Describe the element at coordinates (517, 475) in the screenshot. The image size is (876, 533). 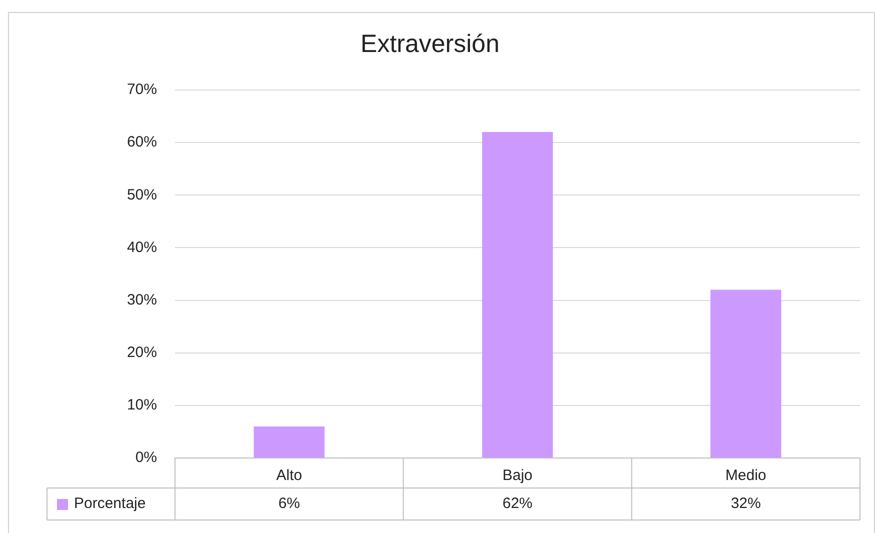
I see `x-tick-label: Bajo` at that location.